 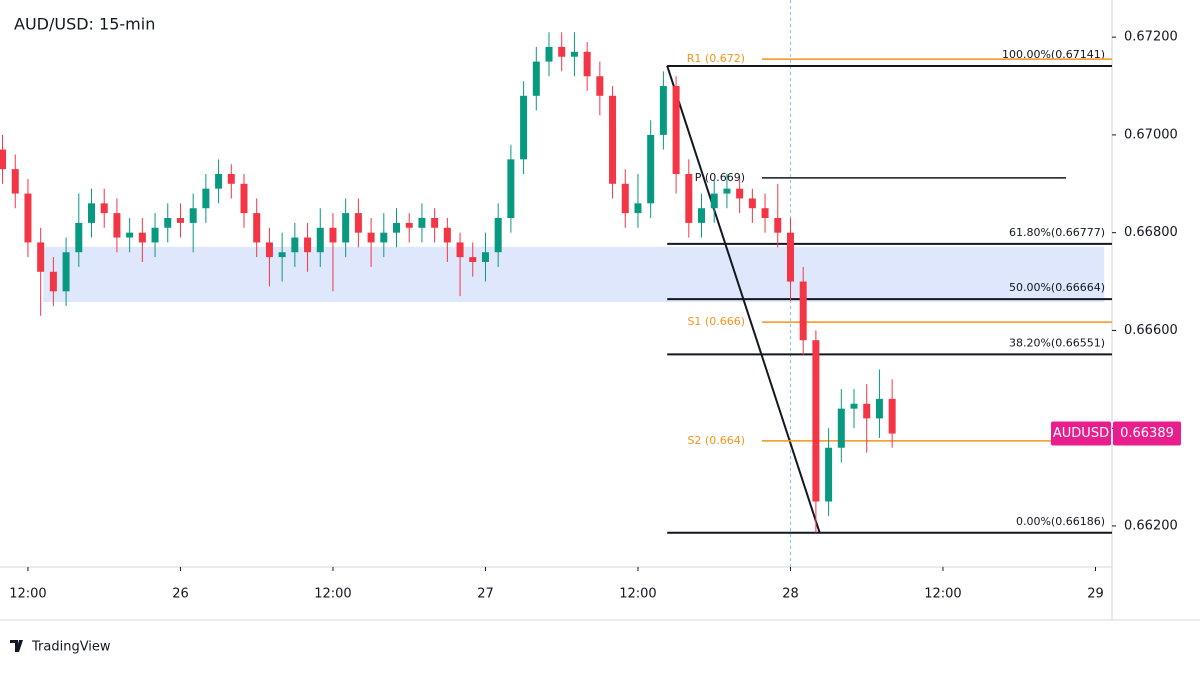 What do you see at coordinates (1095, 594) in the screenshot?
I see `x-tick-label: 29` at bounding box center [1095, 594].